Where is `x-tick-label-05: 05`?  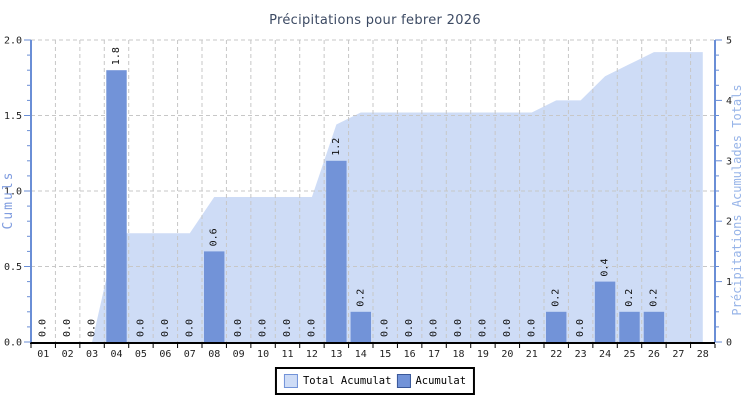
x-tick-label-05: 05 is located at coordinates (141, 354).